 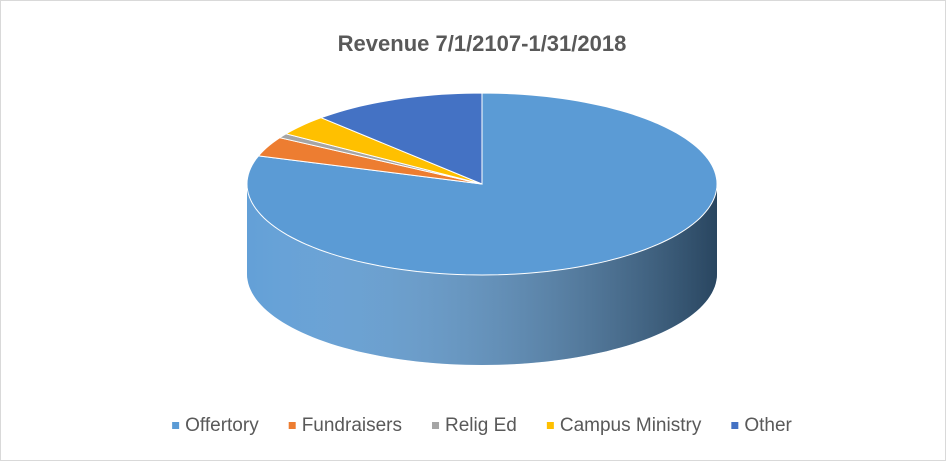 What do you see at coordinates (768, 425) in the screenshot?
I see `legend-label: Other` at bounding box center [768, 425].